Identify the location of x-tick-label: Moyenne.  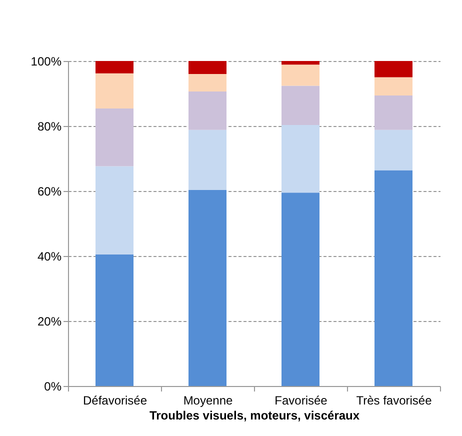
(208, 401).